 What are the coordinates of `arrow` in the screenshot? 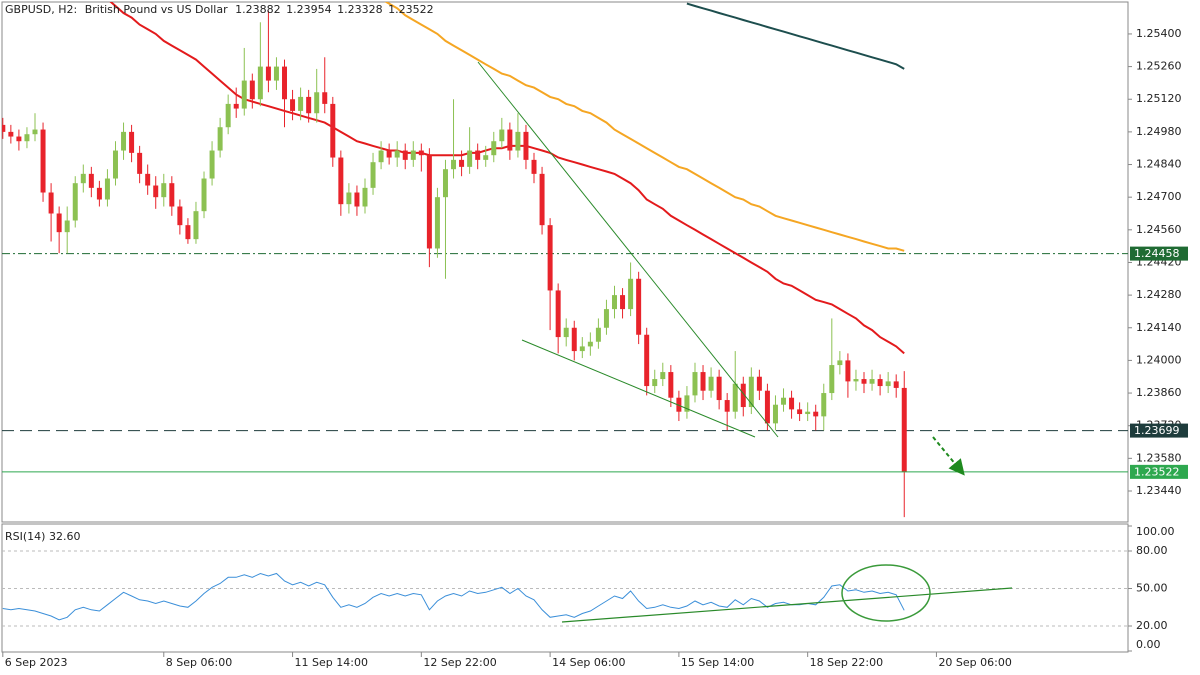 It's located at (948, 456).